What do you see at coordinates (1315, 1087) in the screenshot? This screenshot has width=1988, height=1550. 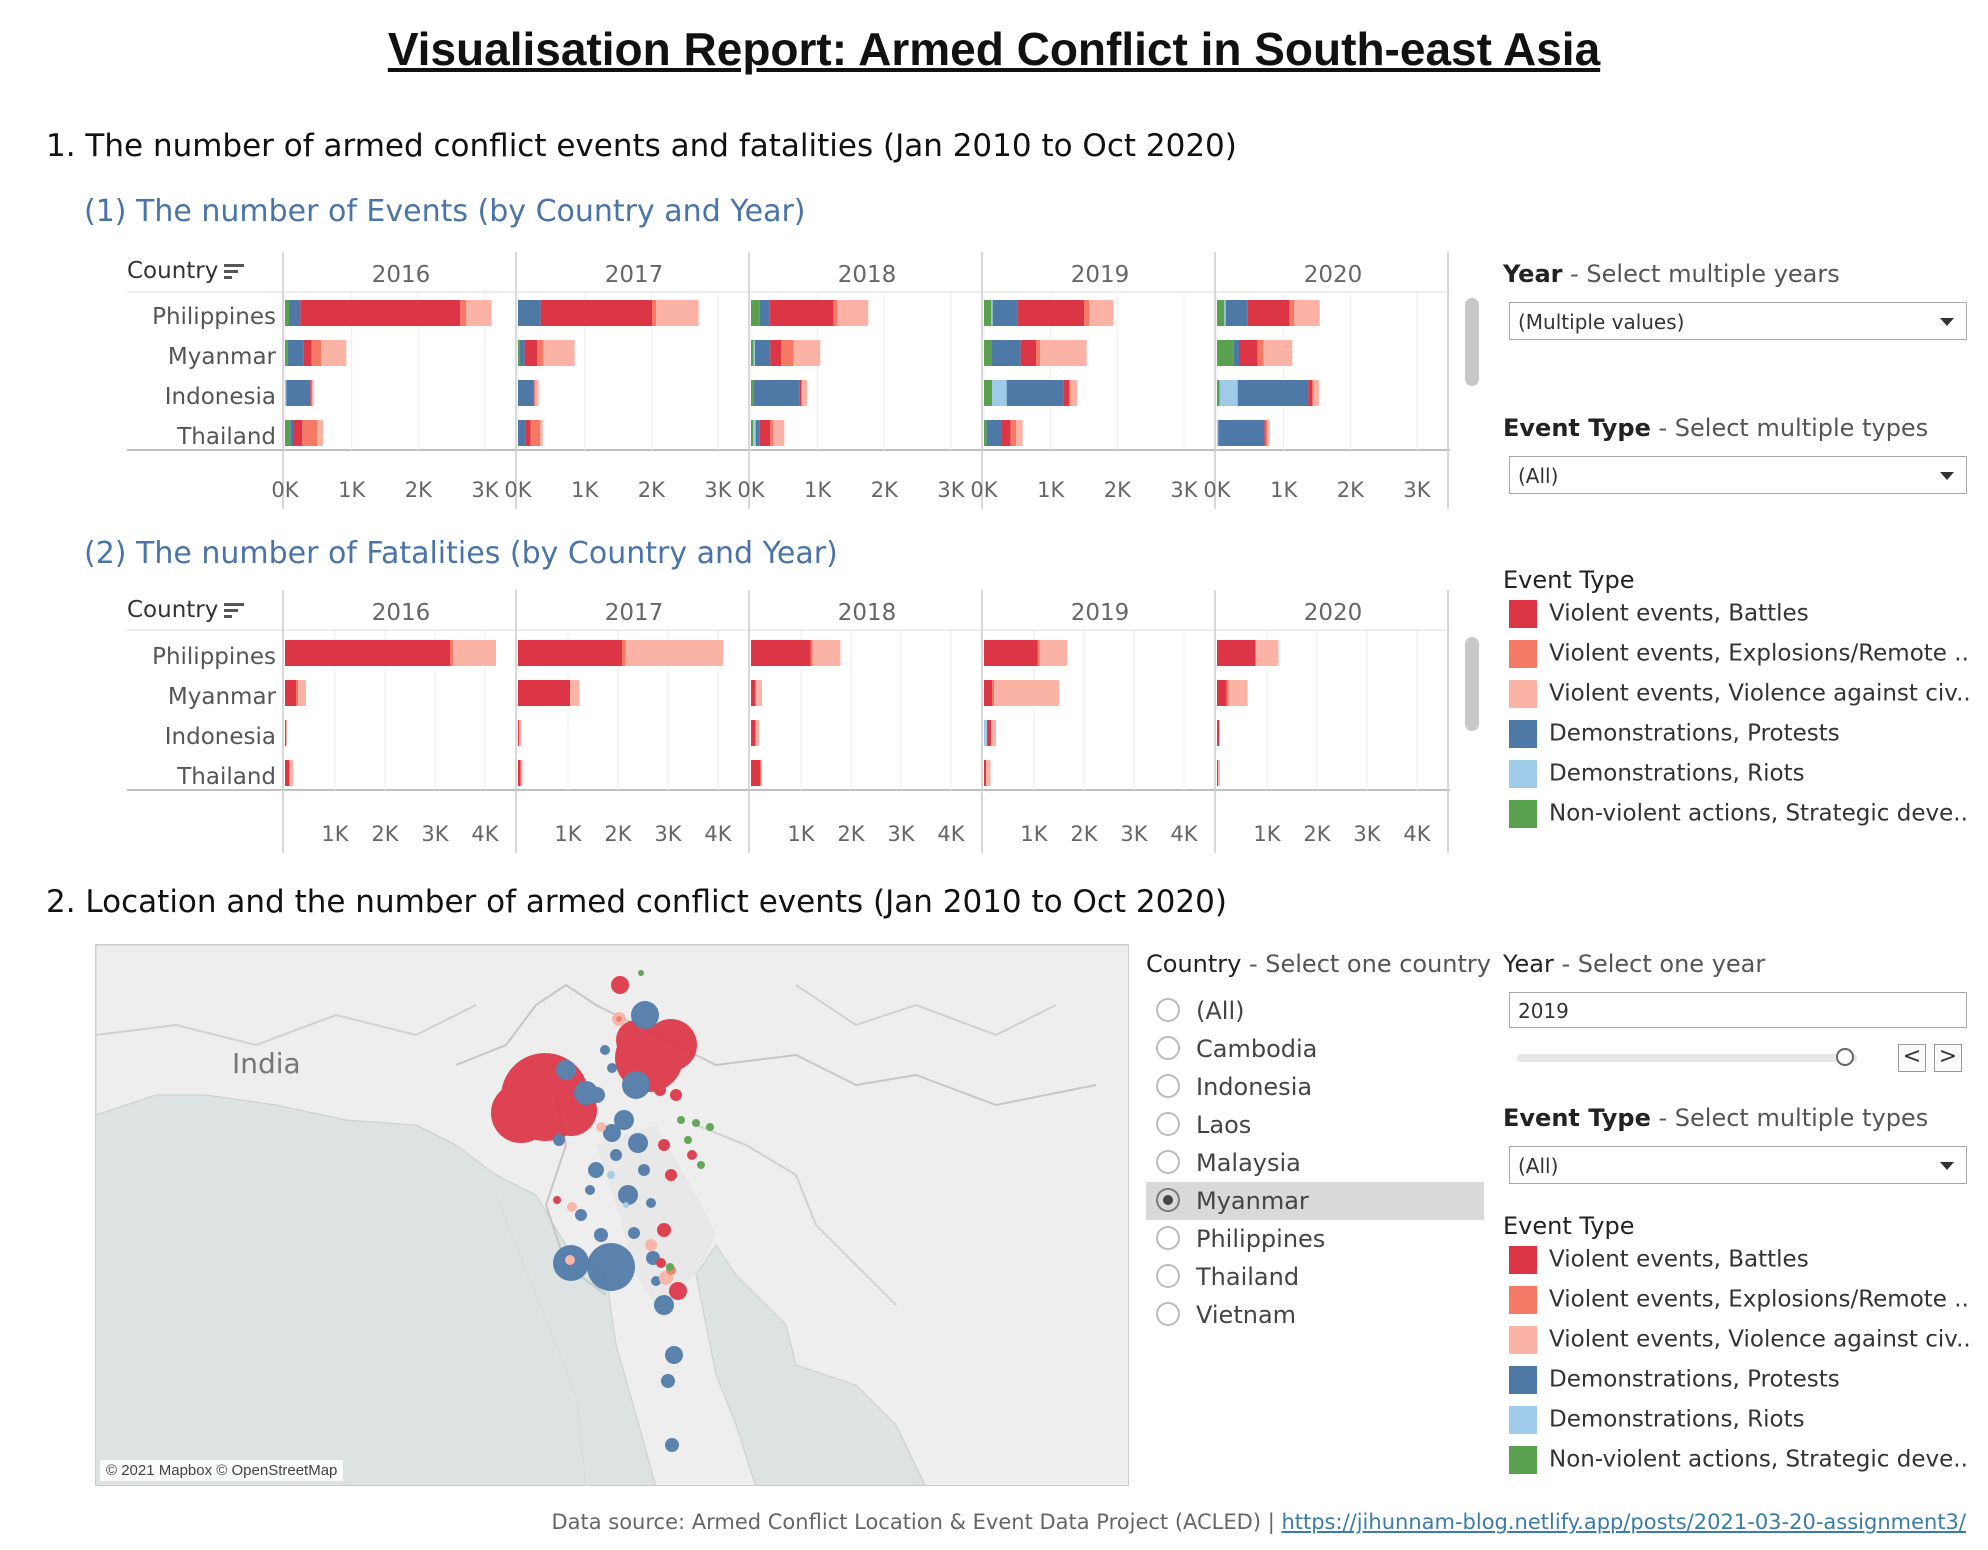 I see `country-option: Indonesia` at bounding box center [1315, 1087].